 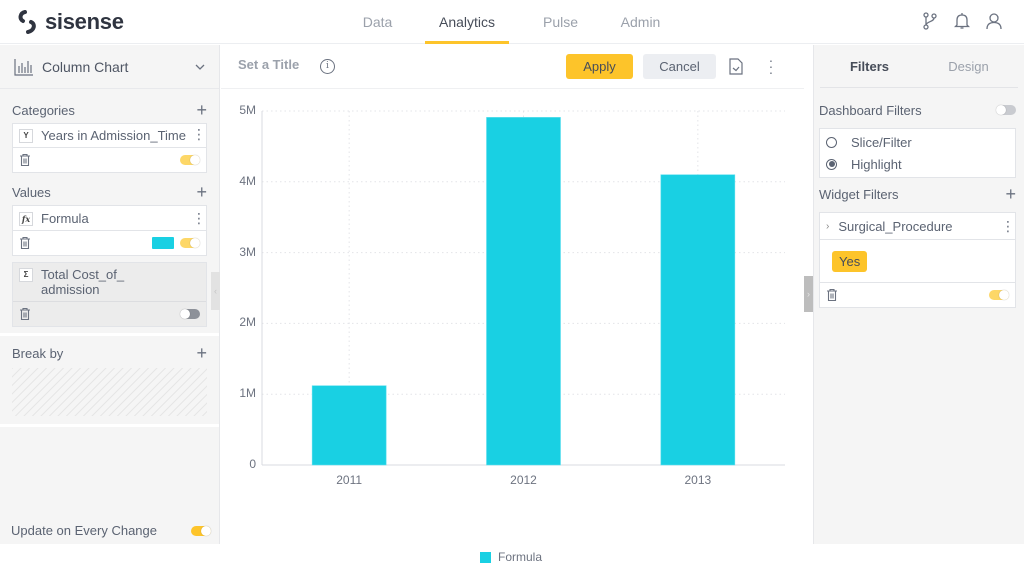 I want to click on break-by-section: Break by +, so click(x=109, y=378).